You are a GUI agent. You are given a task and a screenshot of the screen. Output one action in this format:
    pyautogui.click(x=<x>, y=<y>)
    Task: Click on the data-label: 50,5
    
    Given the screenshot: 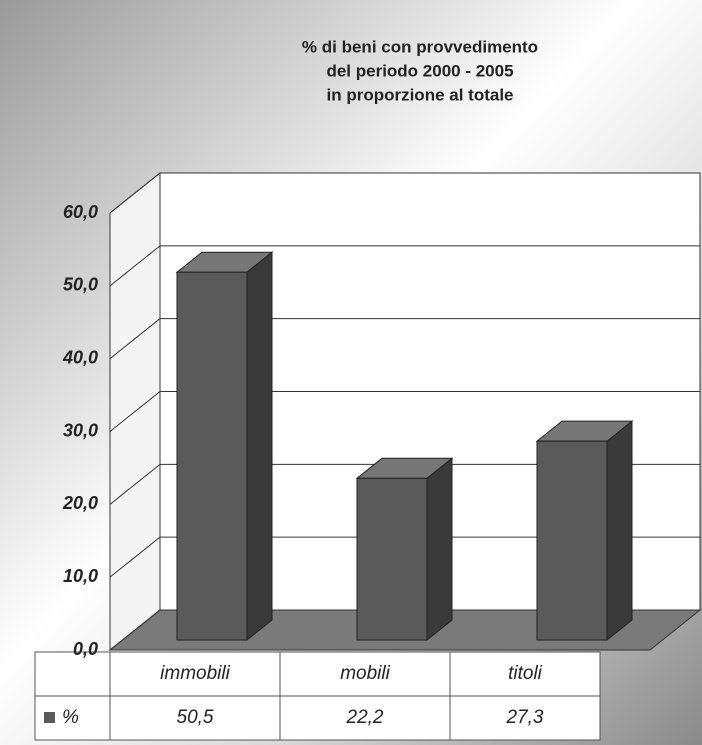 What is the action you would take?
    pyautogui.click(x=195, y=717)
    